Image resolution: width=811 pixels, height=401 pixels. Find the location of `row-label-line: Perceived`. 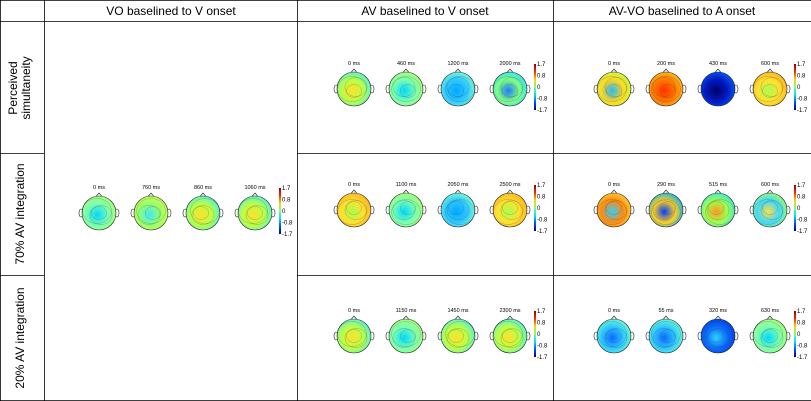

row-label-line: Perceived is located at coordinates (13, 87).